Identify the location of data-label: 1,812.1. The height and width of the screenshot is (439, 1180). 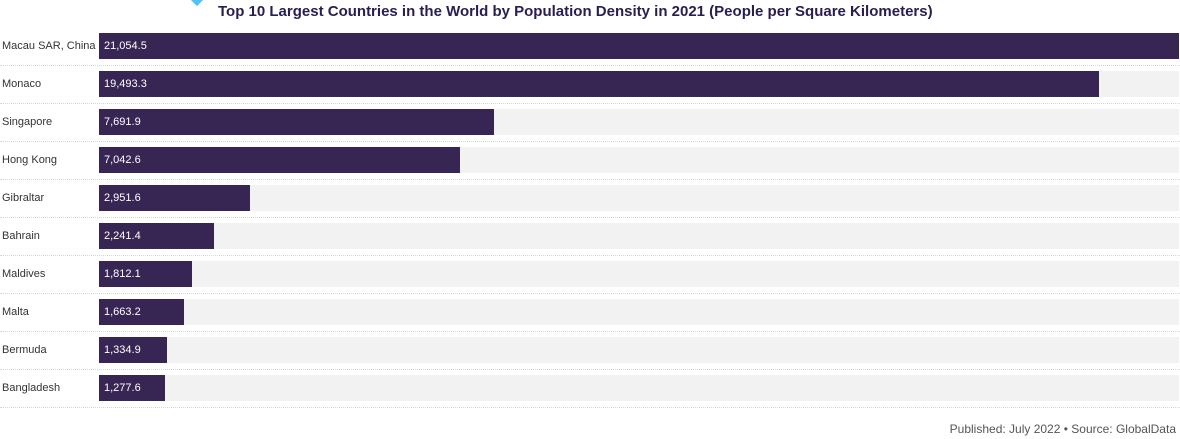
(122, 274).